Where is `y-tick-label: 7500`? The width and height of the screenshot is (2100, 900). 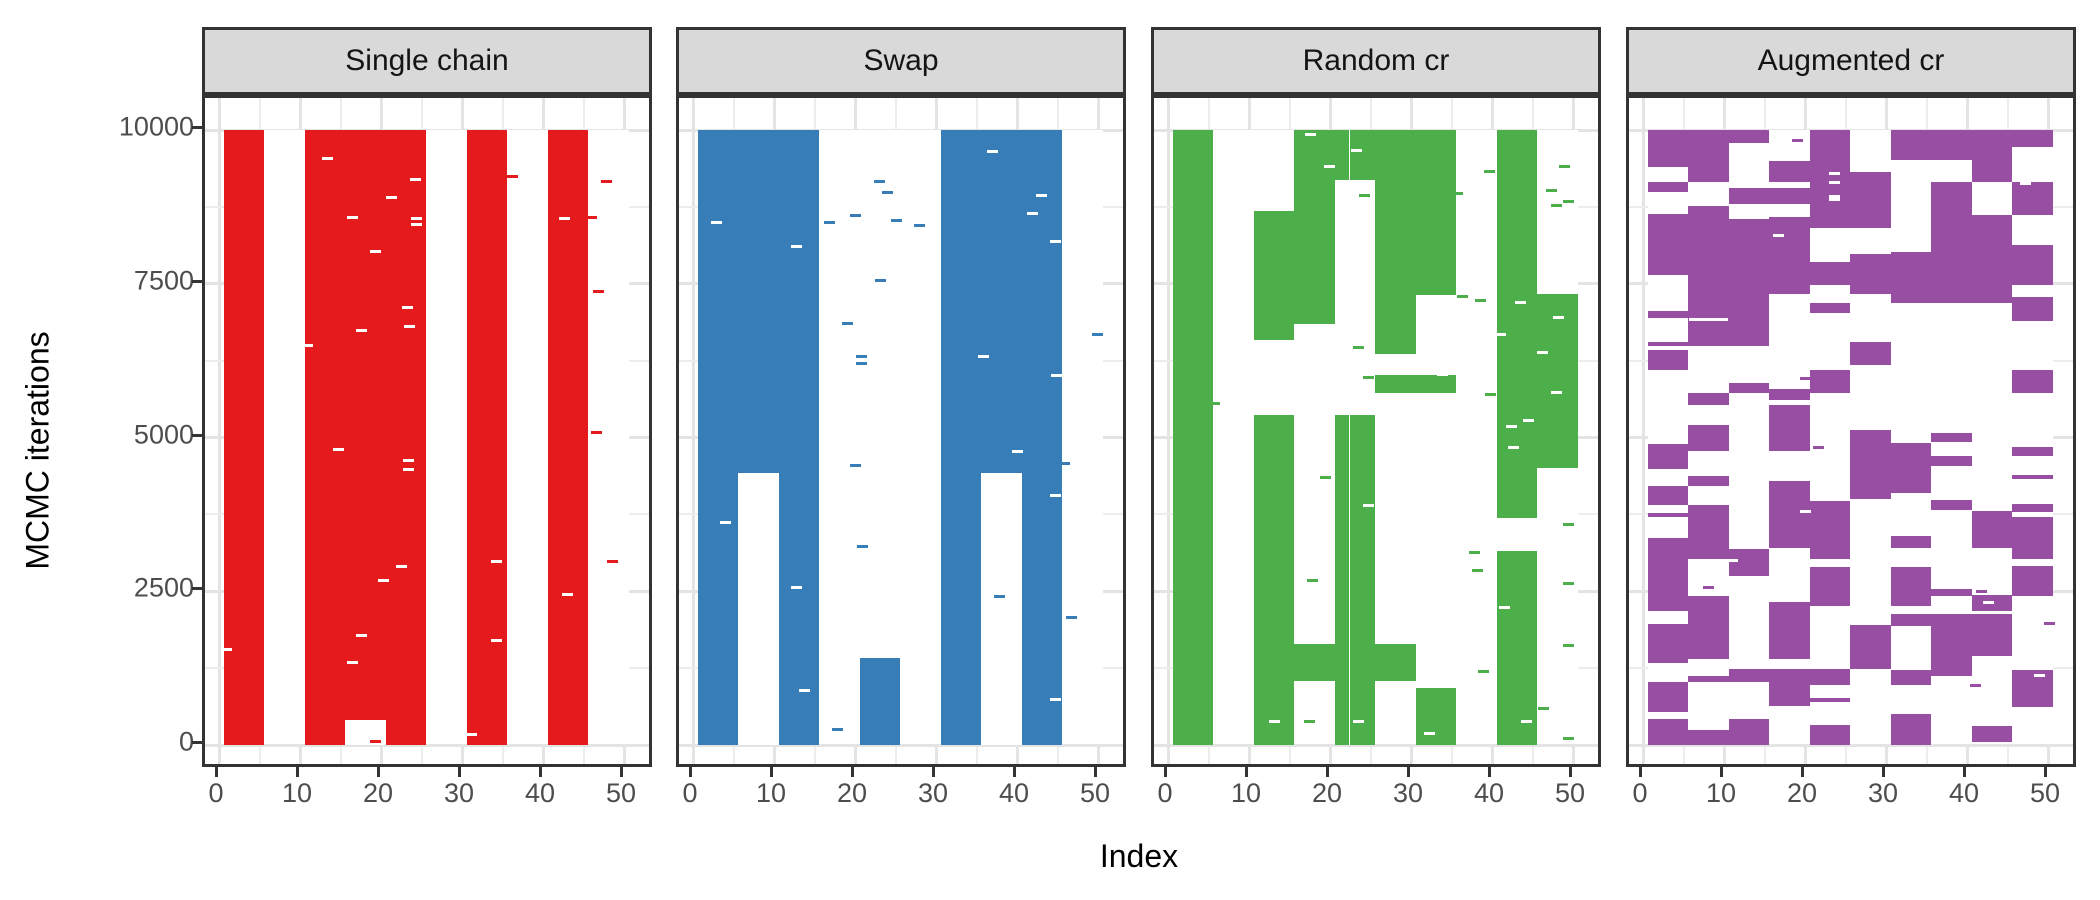
y-tick-label: 7500 is located at coordinates (163, 280).